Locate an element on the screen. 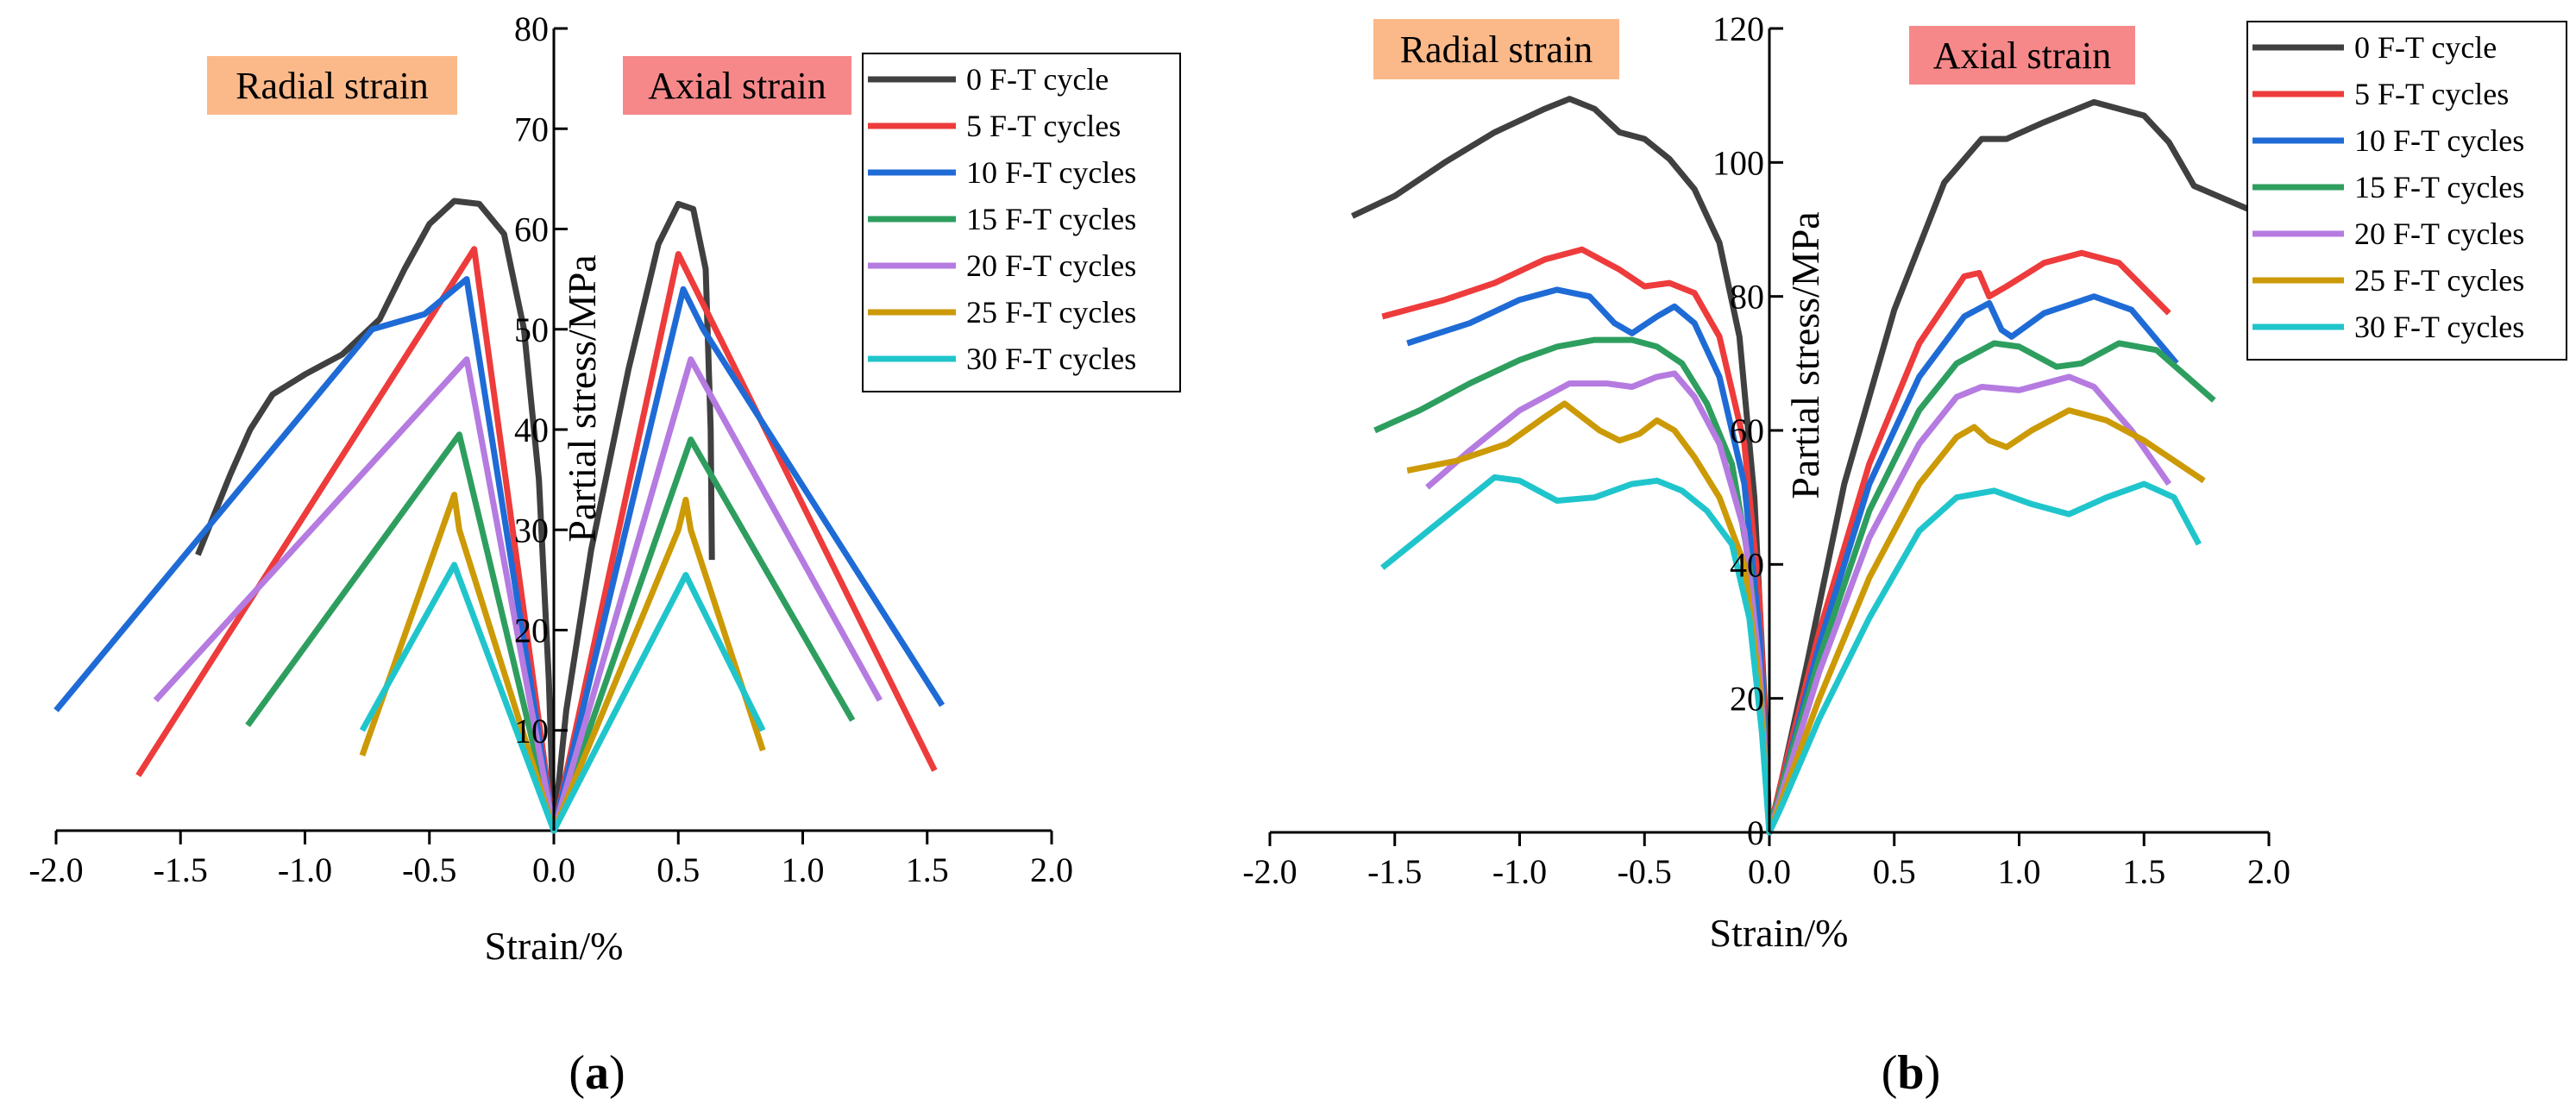 The width and height of the screenshot is (2576, 1117). y-tick-label: 30 is located at coordinates (531, 530).